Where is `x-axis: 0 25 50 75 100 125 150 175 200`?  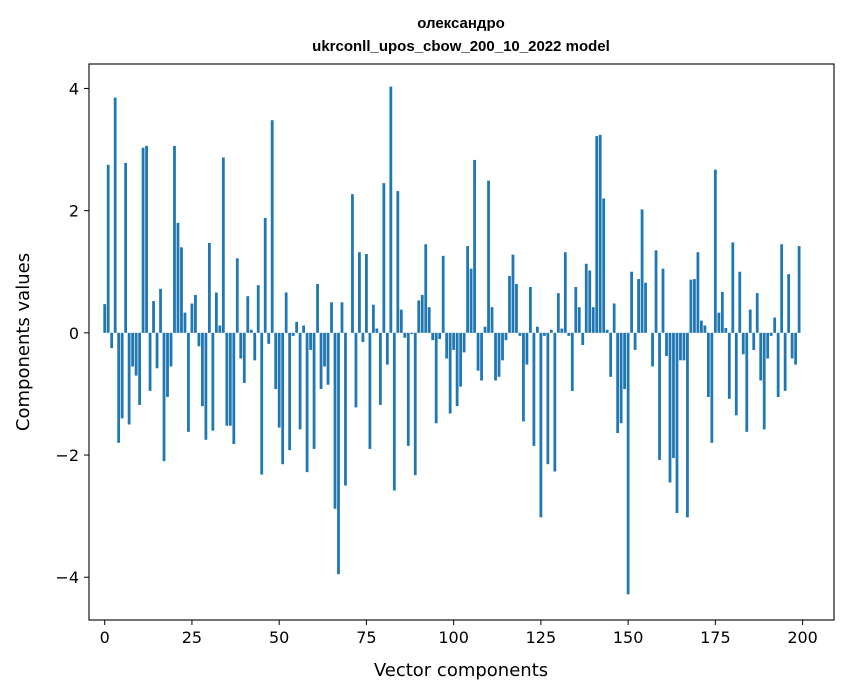 x-axis: 0 25 50 75 100 125 150 175 200 is located at coordinates (459, 633).